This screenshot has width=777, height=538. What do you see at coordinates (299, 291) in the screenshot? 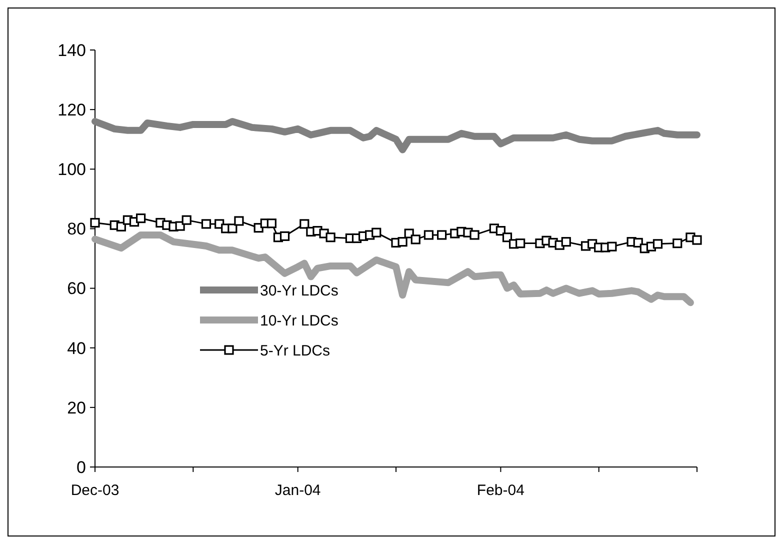
I see `legend-label: 30-Yr LDCs` at bounding box center [299, 291].